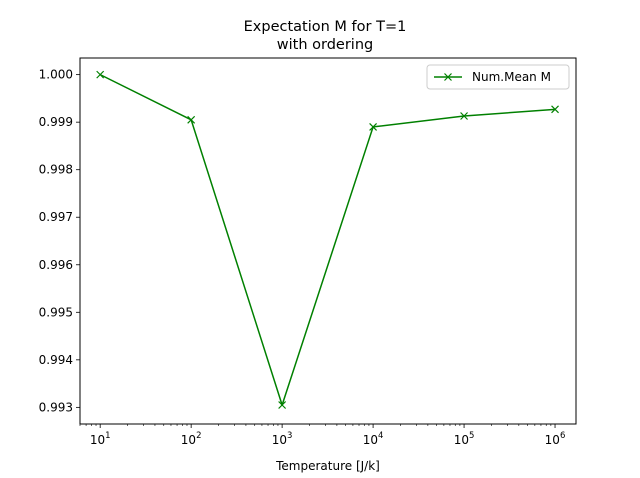 This screenshot has width=640, height=478. I want to click on x-tick-label: 10⁴, so click(373, 439).